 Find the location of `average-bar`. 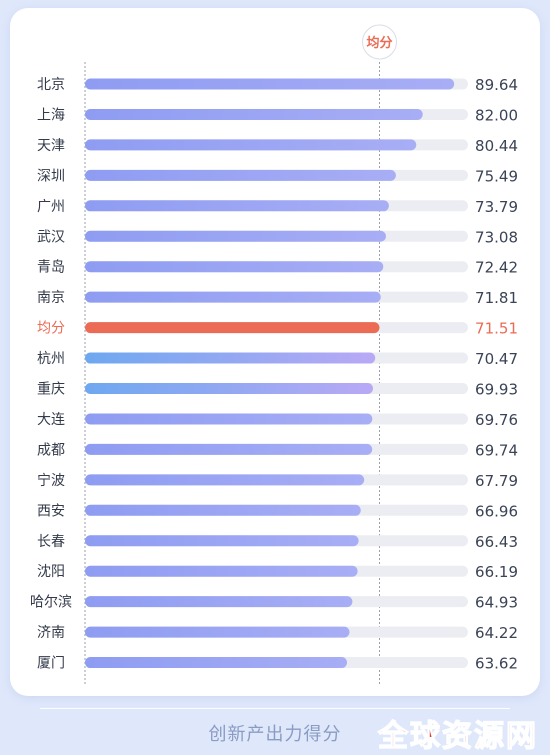

average-bar is located at coordinates (232, 328).